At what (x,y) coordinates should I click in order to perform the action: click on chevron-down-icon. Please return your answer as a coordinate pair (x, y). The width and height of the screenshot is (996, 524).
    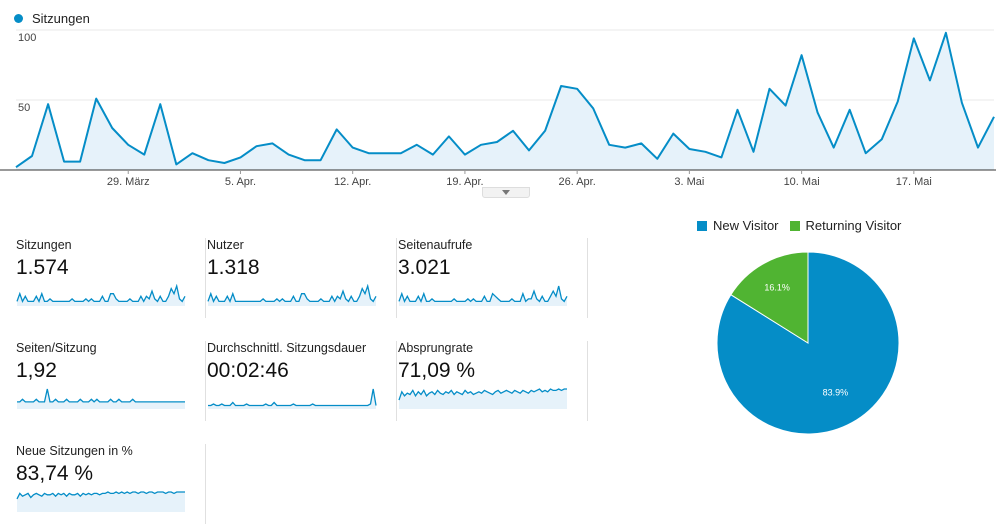
    Looking at the image, I should click on (506, 192).